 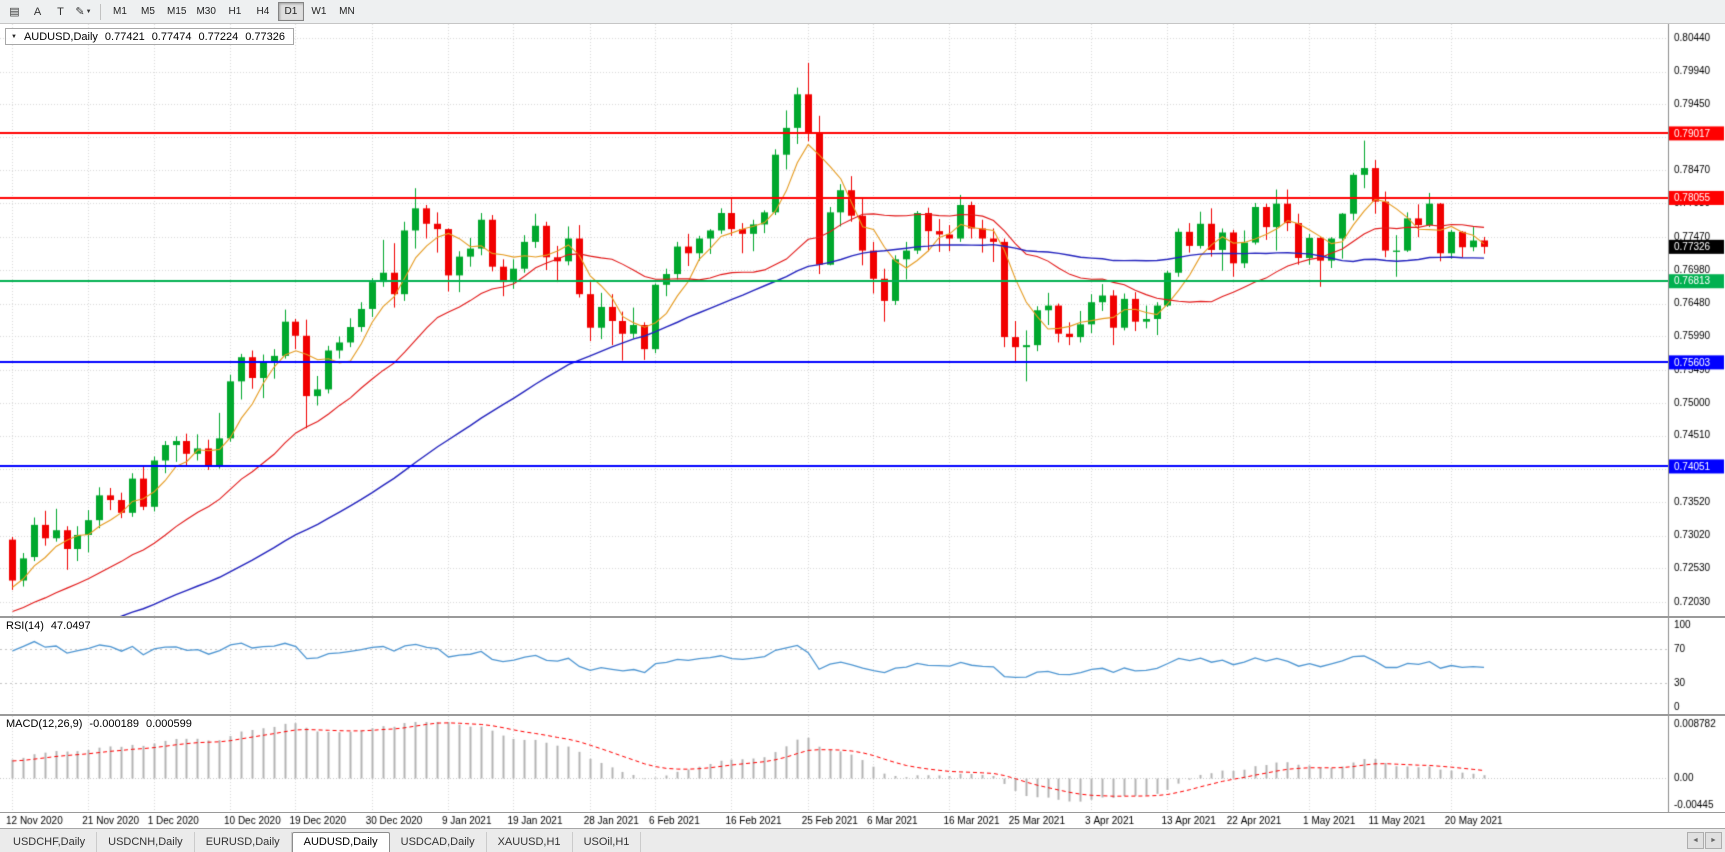 What do you see at coordinates (80, 12) in the screenshot?
I see `draw-tools-glyph: ✎` at bounding box center [80, 12].